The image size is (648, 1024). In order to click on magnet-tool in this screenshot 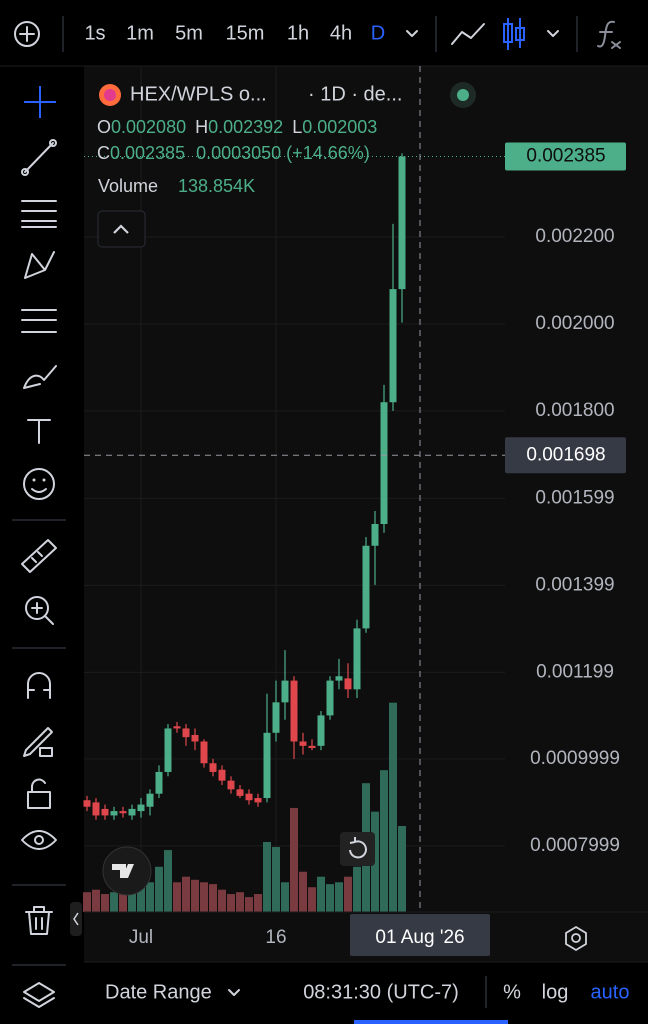, I will do `click(39, 685)`.